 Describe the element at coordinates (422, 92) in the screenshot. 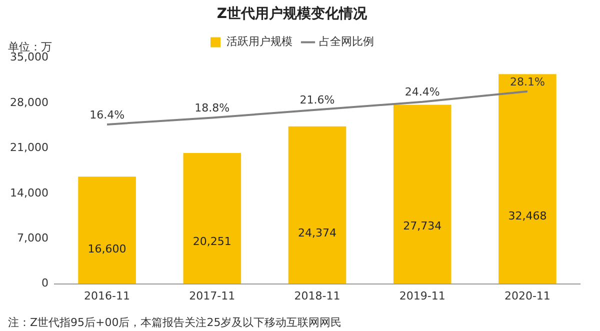

I see `data-label: 24.4%` at that location.